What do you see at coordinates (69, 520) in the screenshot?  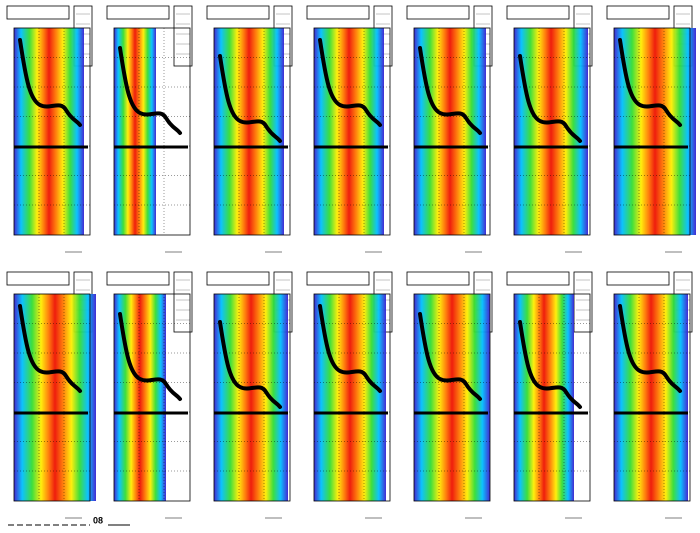 I see `footer: 08` at bounding box center [69, 520].